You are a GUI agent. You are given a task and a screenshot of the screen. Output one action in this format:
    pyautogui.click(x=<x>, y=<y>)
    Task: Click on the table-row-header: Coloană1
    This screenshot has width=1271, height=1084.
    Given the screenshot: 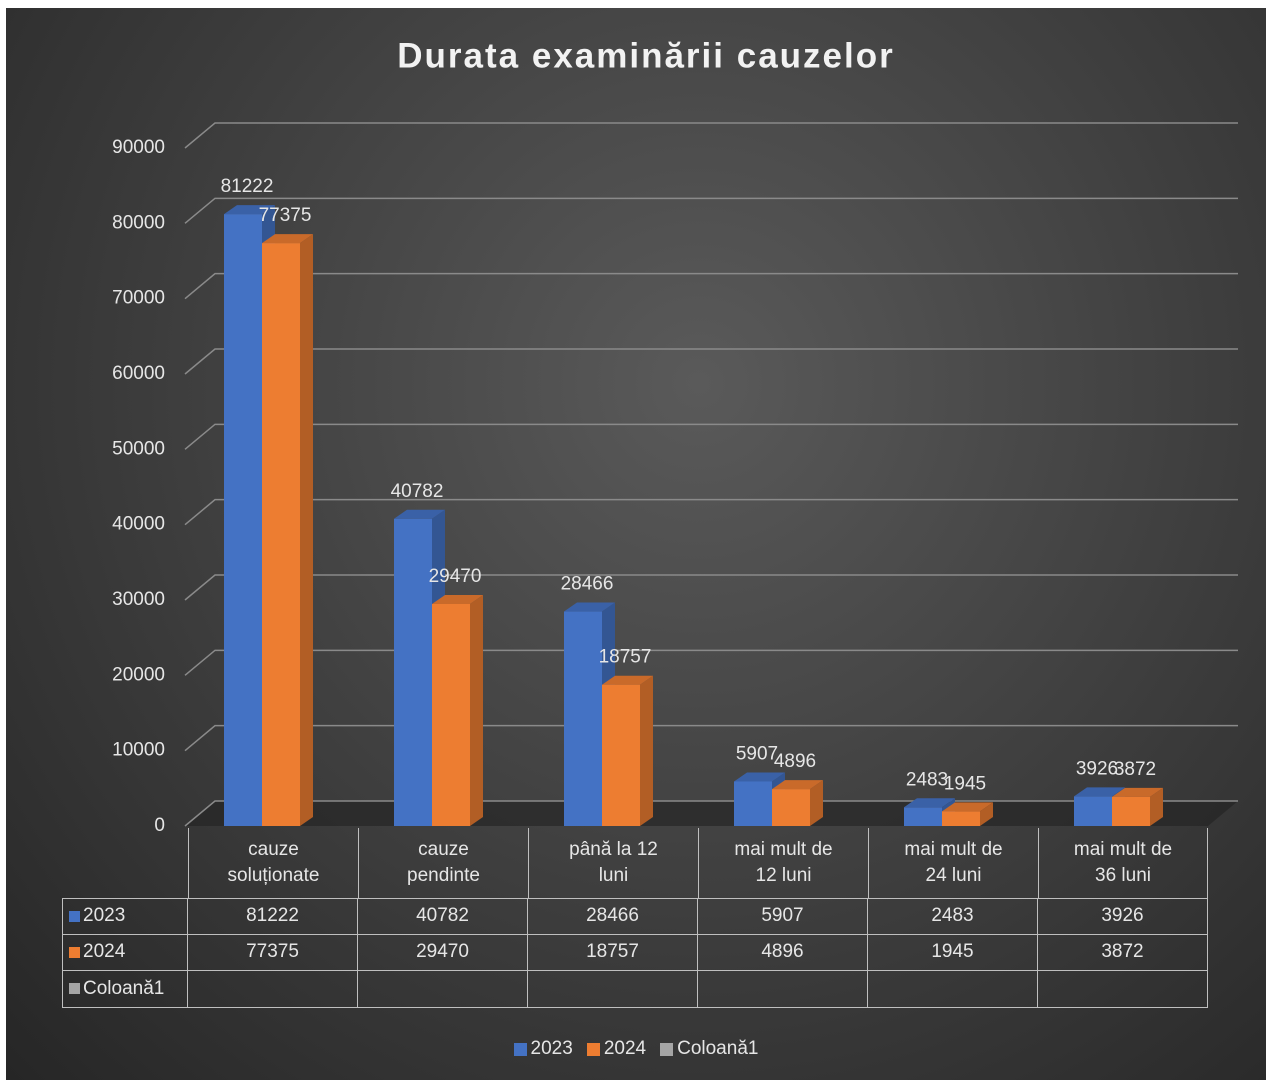 What is the action you would take?
    pyautogui.click(x=125, y=989)
    